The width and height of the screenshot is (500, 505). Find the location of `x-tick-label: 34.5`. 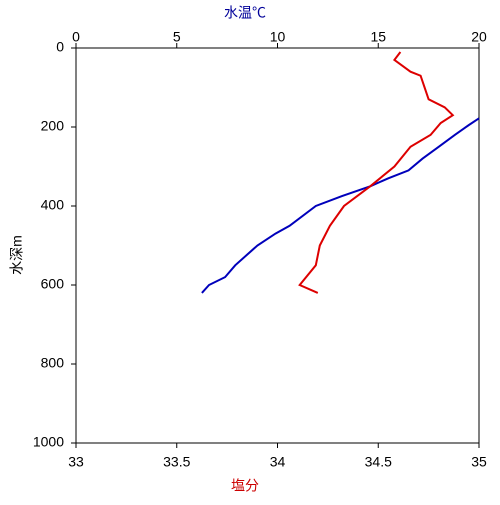

x-tick-label: 34.5 is located at coordinates (378, 462).